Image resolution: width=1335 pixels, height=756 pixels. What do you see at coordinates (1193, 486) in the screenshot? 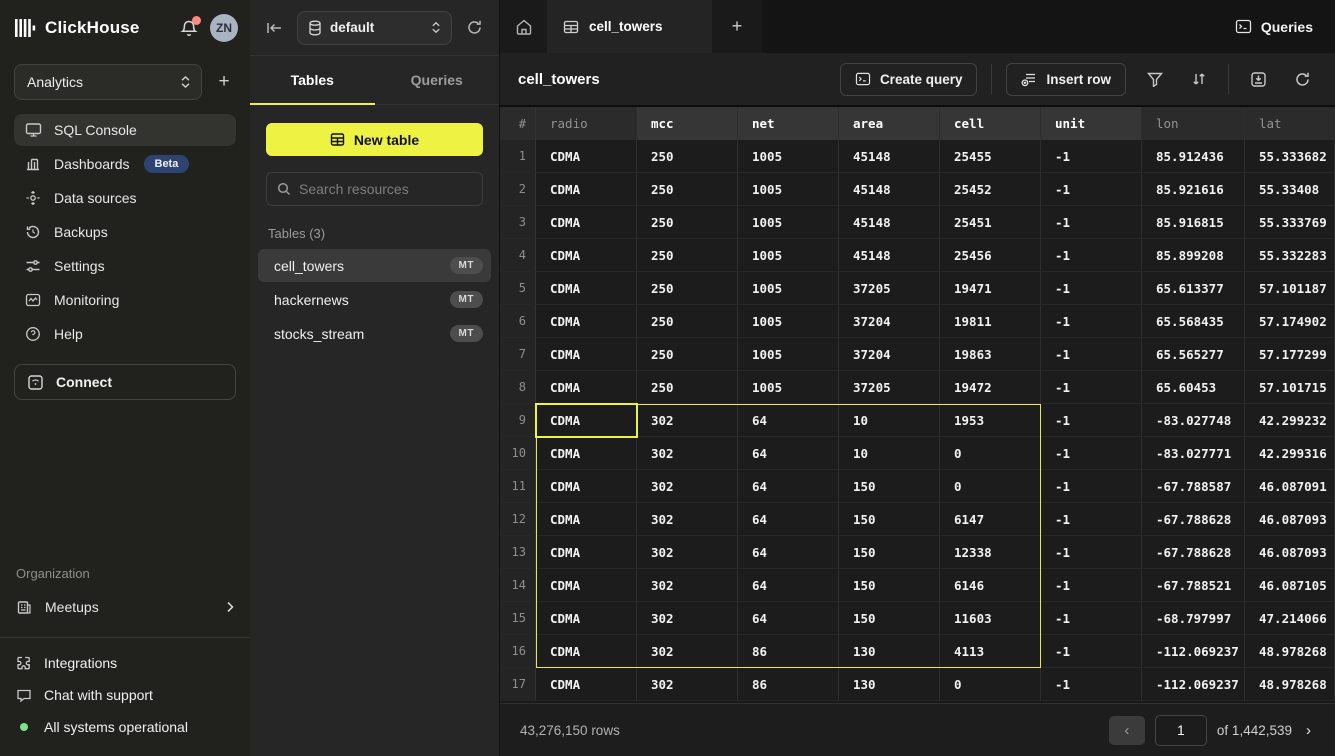
I see `cell-lon: -67.788587` at bounding box center [1193, 486].